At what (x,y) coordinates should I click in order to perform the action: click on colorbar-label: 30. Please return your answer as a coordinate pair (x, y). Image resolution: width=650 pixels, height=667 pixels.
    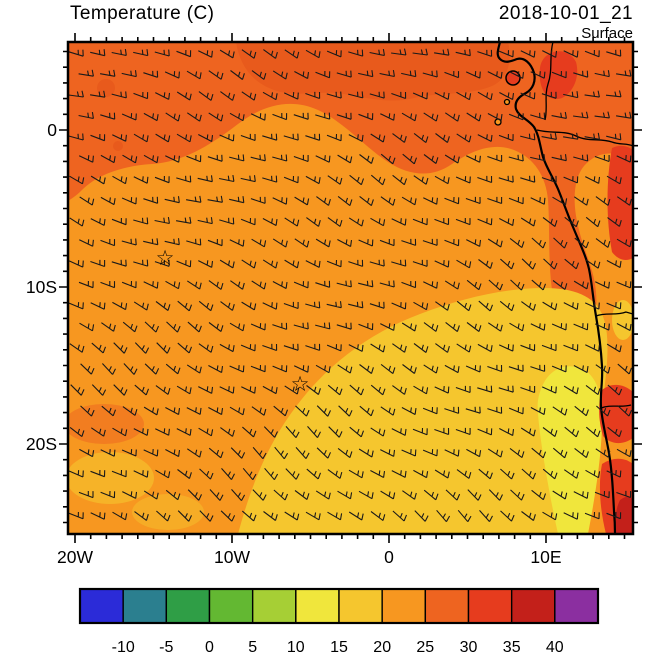
    Looking at the image, I should click on (469, 647).